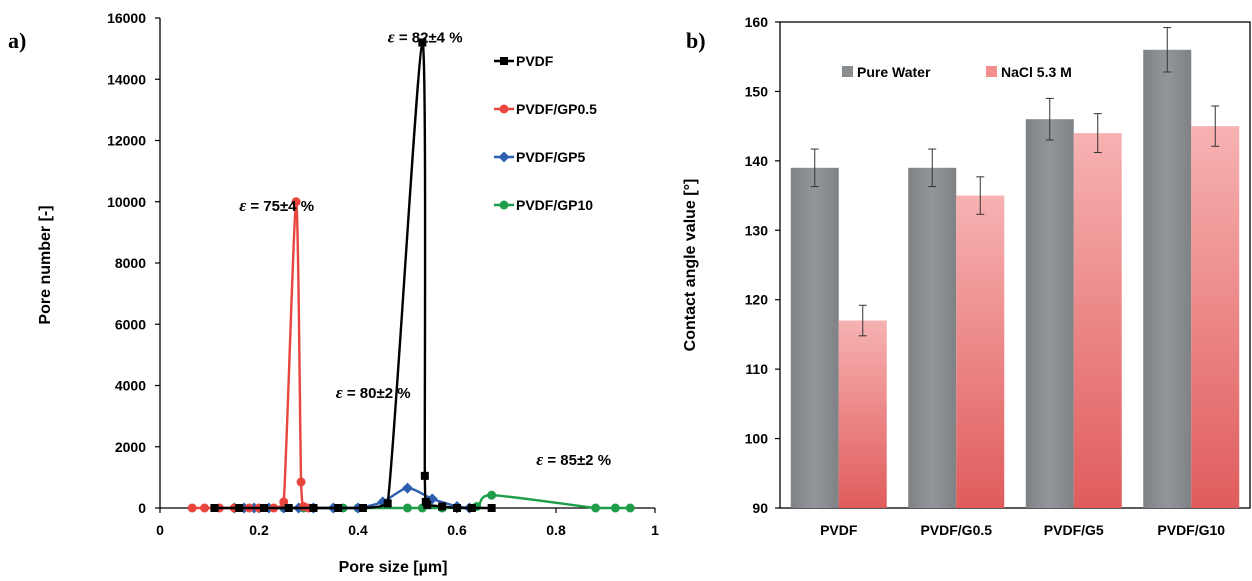  What do you see at coordinates (377, 393) in the screenshot?
I see `porosity-value: = 80±2 %` at bounding box center [377, 393].